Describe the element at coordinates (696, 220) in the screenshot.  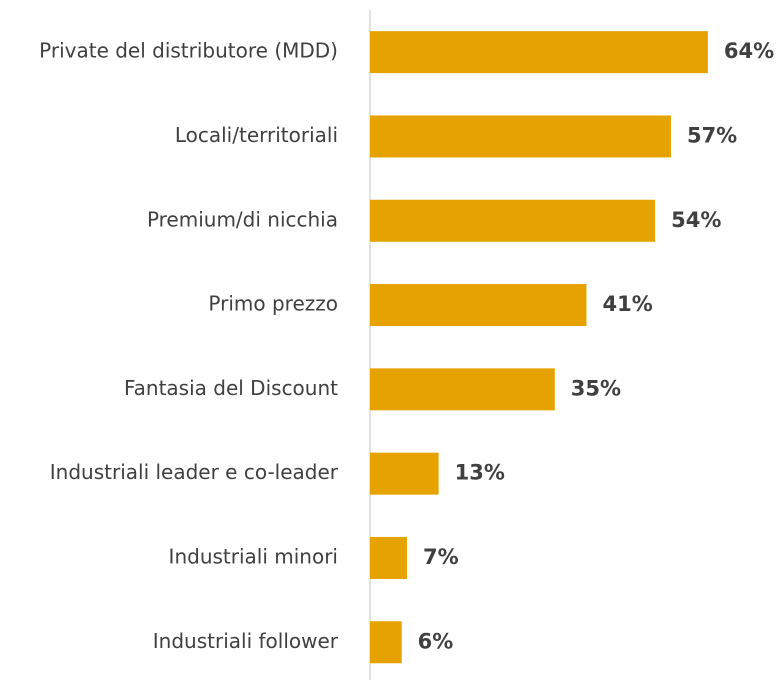
I see `value-label: 54%` at that location.